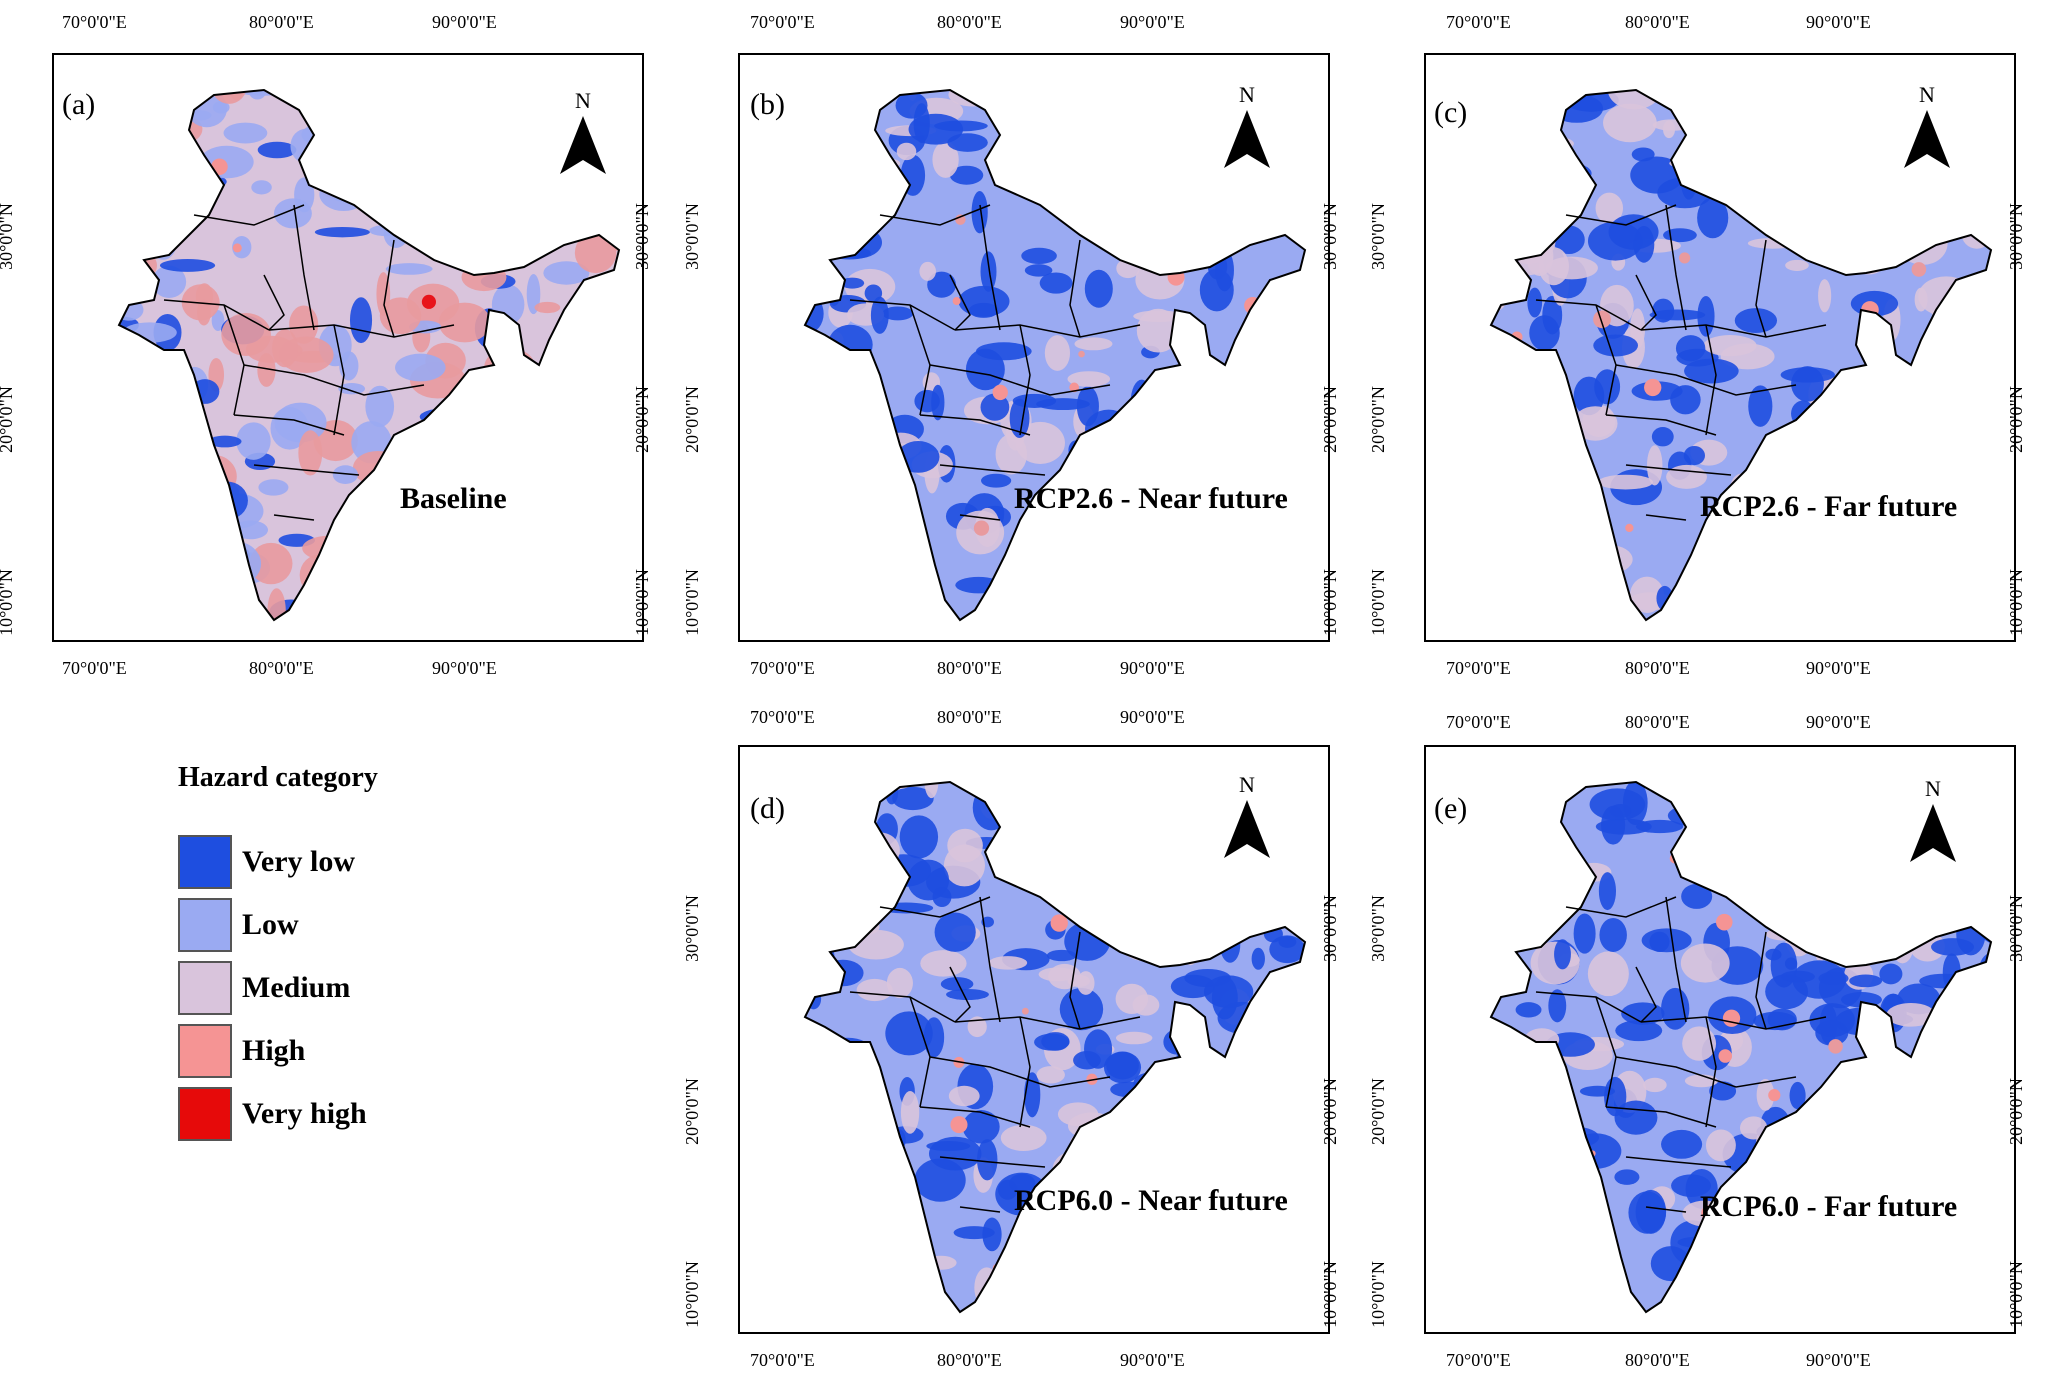  Describe the element at coordinates (205, 924) in the screenshot. I see `legend-swatch-low` at that location.